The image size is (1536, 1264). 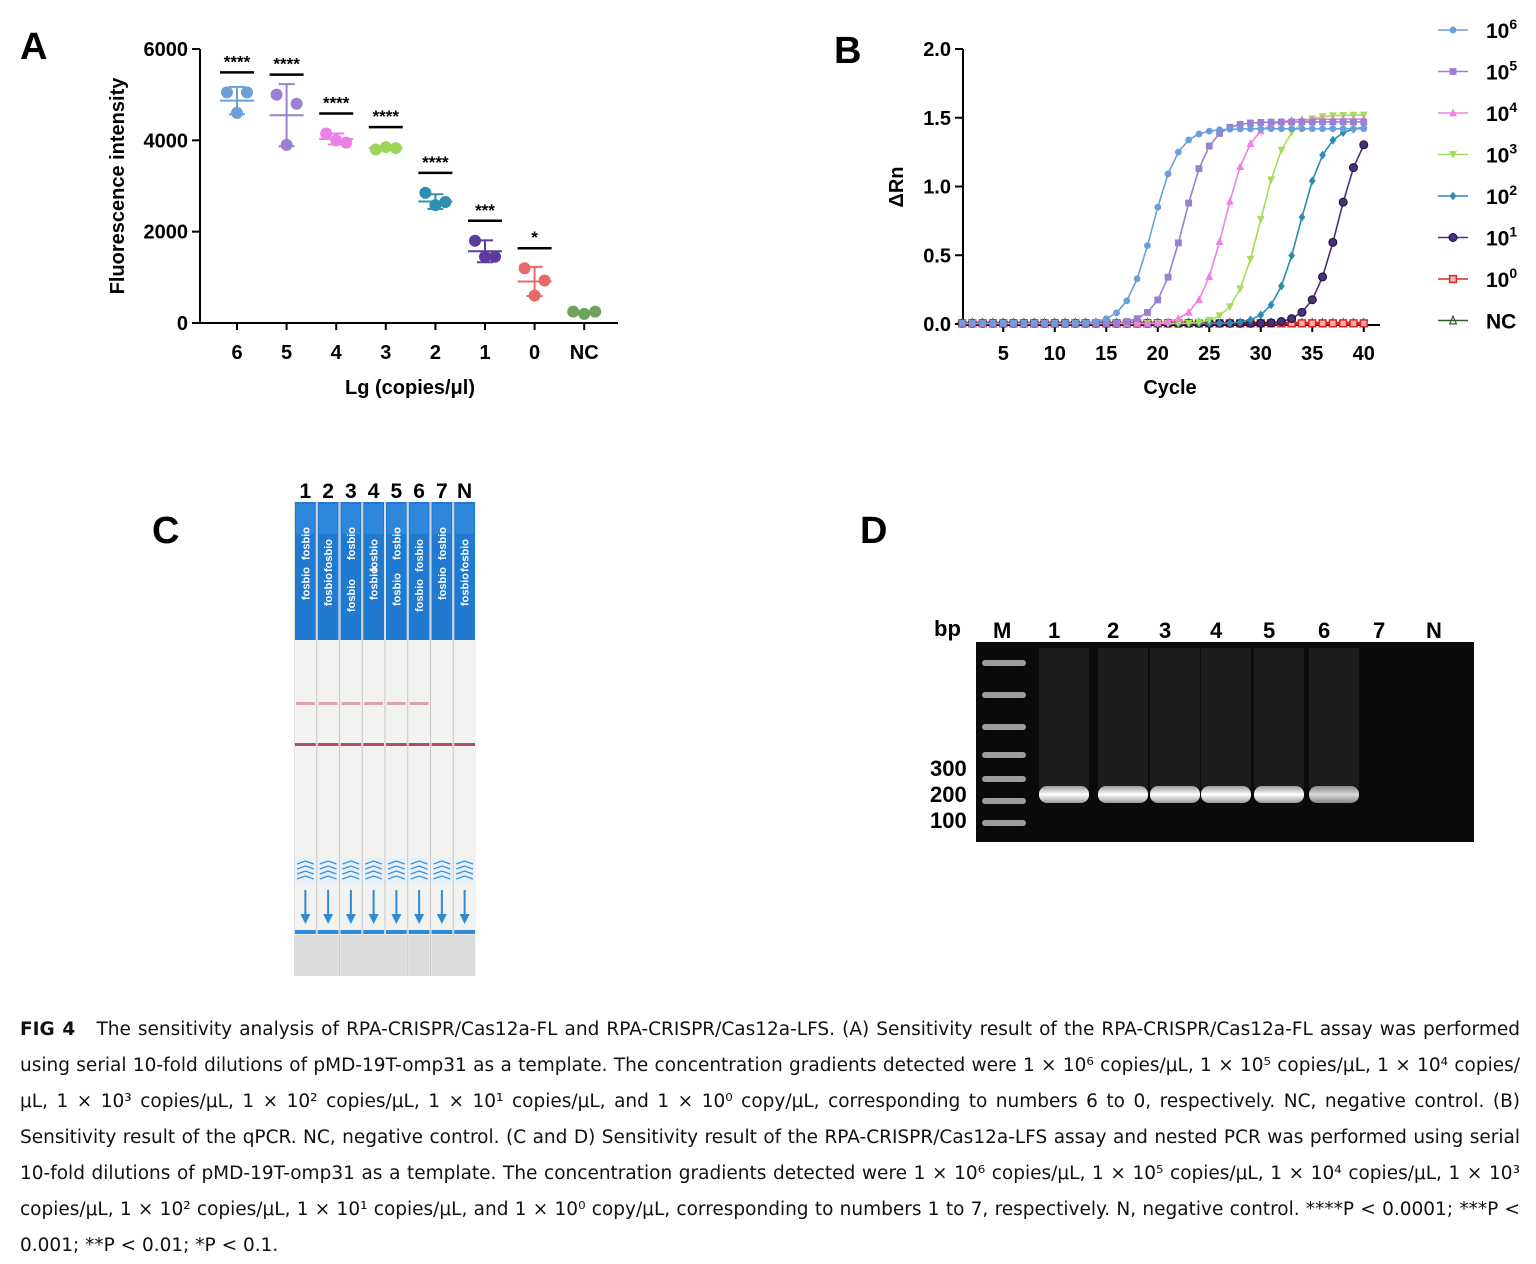 I want to click on x-tick-label-b: 40, so click(x=1364, y=354).